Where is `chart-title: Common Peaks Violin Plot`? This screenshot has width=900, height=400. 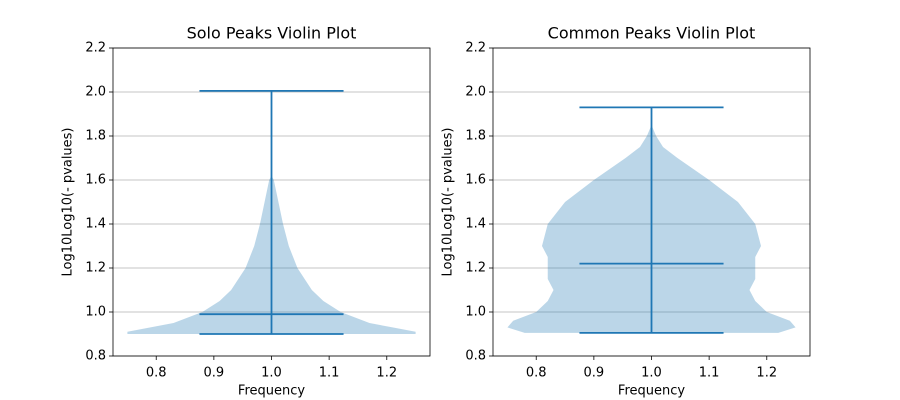 chart-title: Common Peaks Violin Plot is located at coordinates (652, 33).